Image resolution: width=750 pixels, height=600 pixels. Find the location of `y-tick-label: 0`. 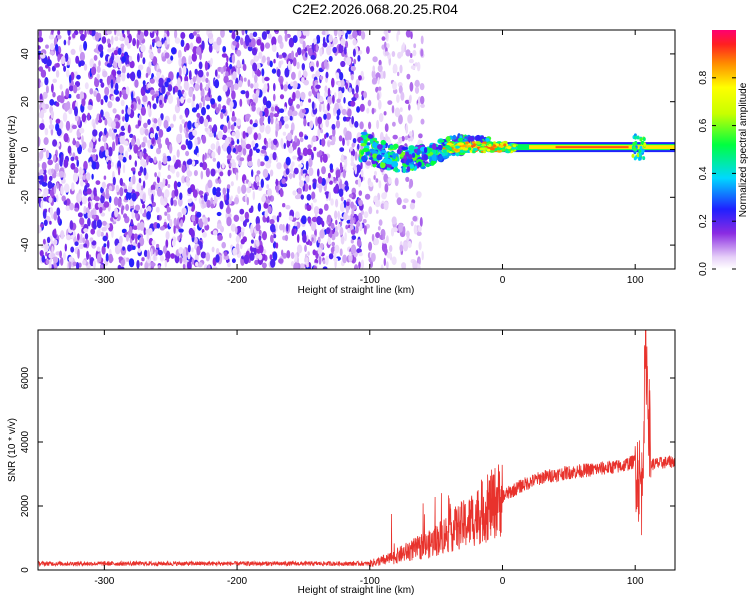

y-tick-label: 0 is located at coordinates (25, 570).